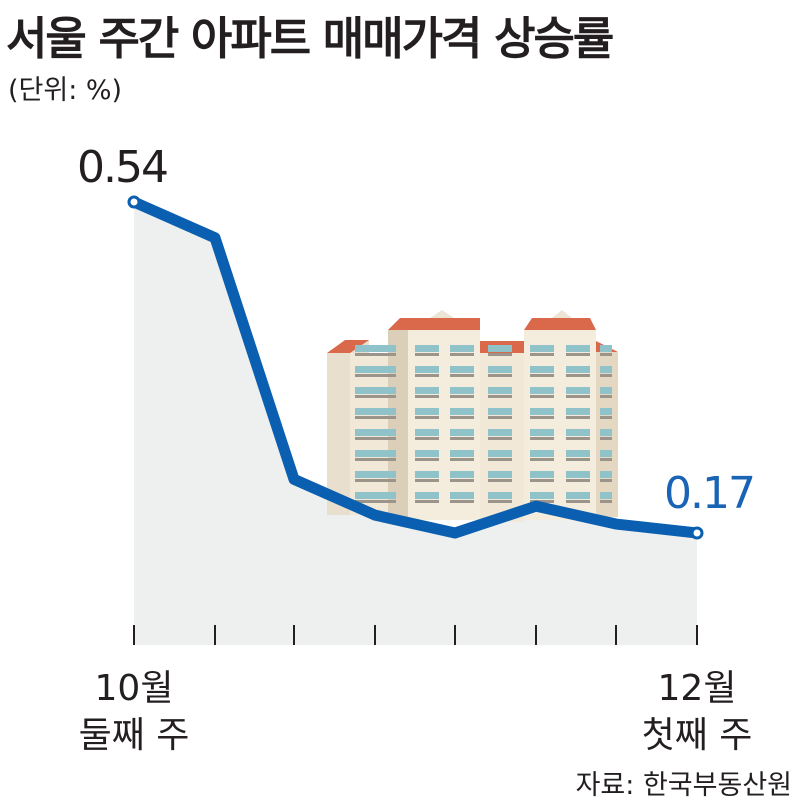 Image resolution: width=800 pixels, height=805 pixels. Describe the element at coordinates (697, 688) in the screenshot. I see `x-label-last-month: 12월` at that location.